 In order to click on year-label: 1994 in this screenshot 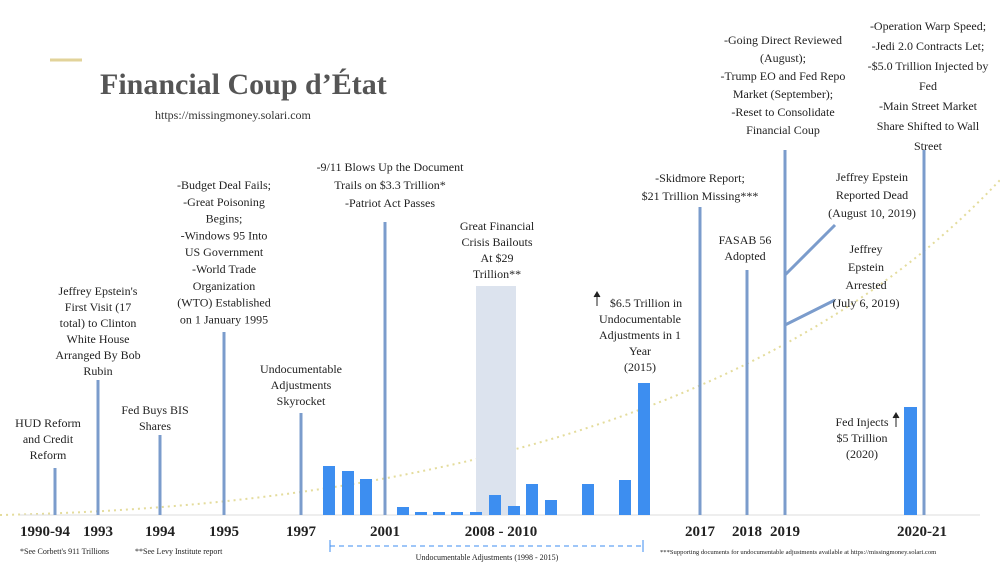, I will do `click(160, 532)`.